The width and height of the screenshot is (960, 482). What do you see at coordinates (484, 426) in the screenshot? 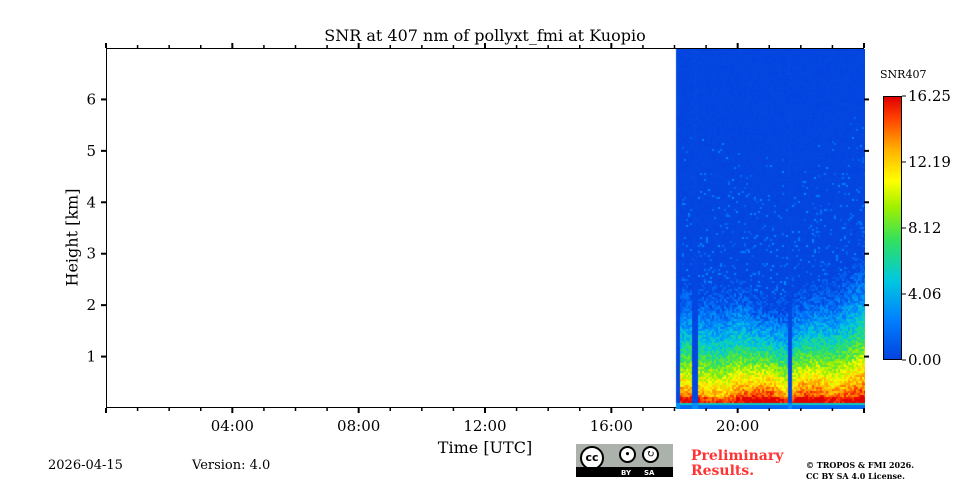
I see `x-tick-label: 12:00` at bounding box center [484, 426].